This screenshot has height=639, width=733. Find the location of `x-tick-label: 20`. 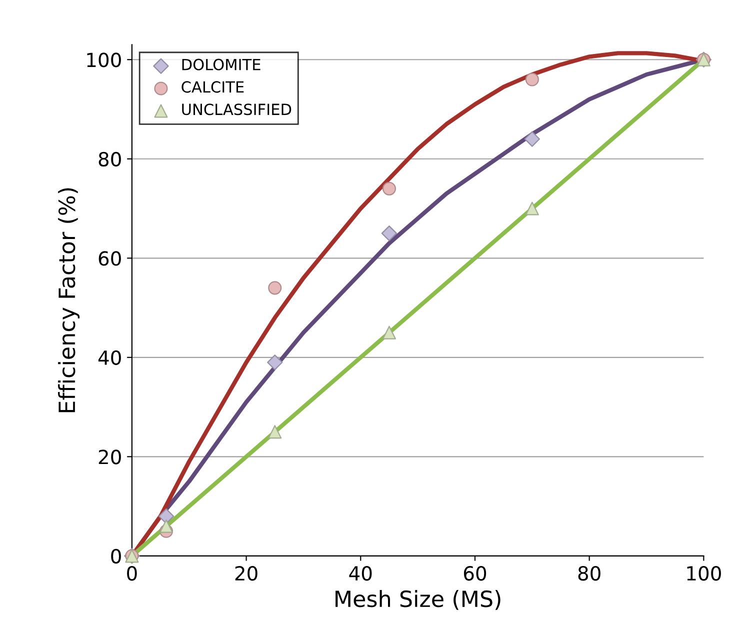

x-tick-label: 20 is located at coordinates (246, 573).